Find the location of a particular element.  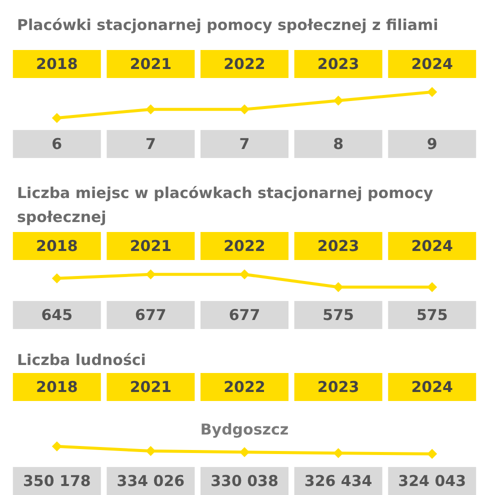

chart-subtitle: Bydgoszcz is located at coordinates (244, 429).